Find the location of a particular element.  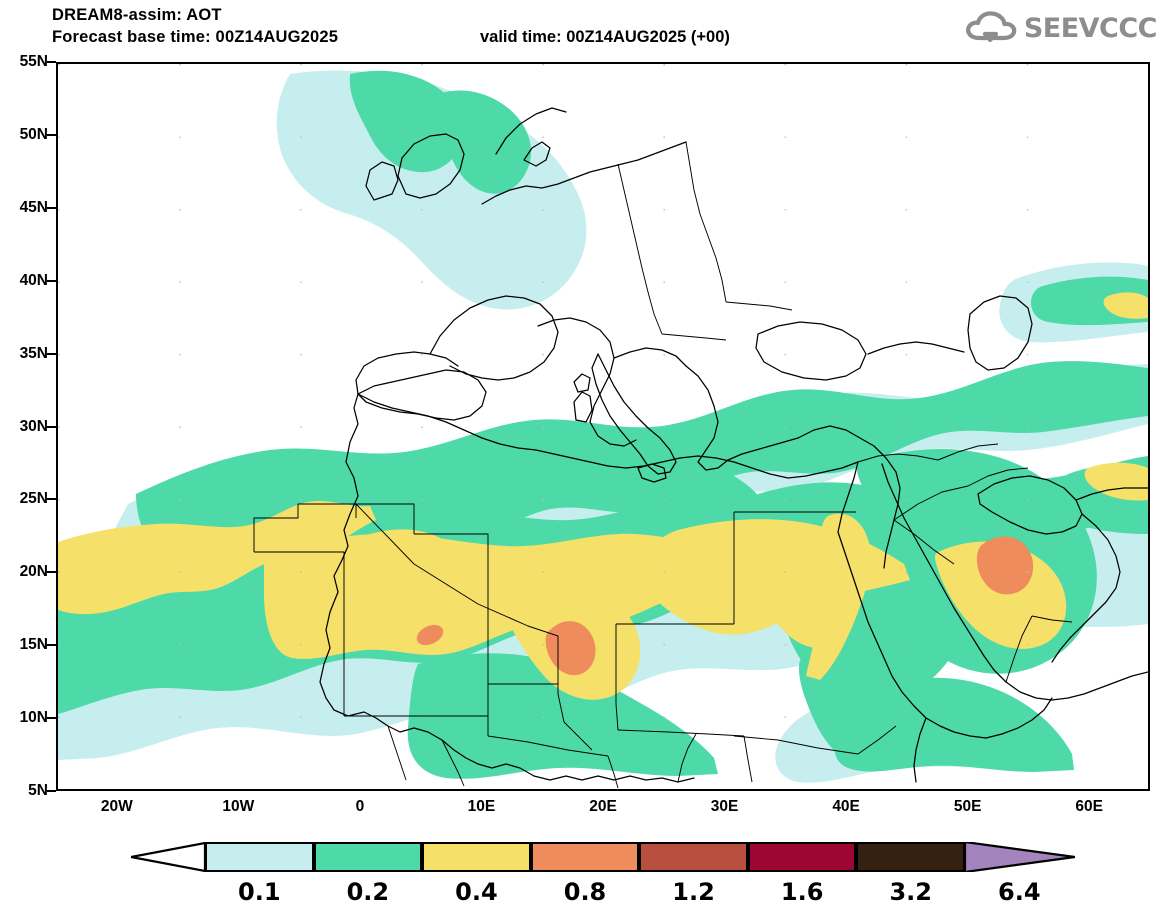

y-tick-label: 30N is located at coordinates (33, 426).